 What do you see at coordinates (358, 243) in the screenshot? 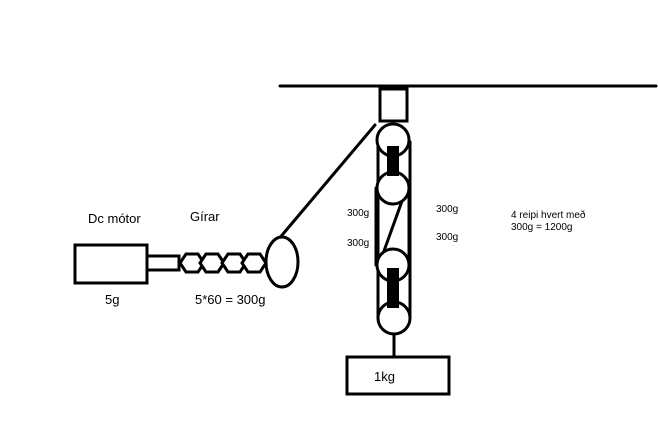
I see `rope-label-left-bottom: 300g` at bounding box center [358, 243].